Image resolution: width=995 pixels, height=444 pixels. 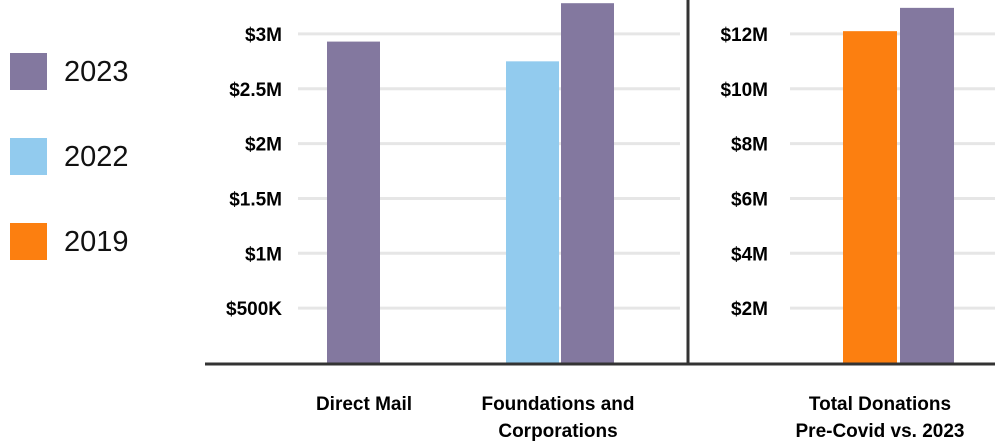 I want to click on y-tick-label: $500K, so click(x=254, y=309).